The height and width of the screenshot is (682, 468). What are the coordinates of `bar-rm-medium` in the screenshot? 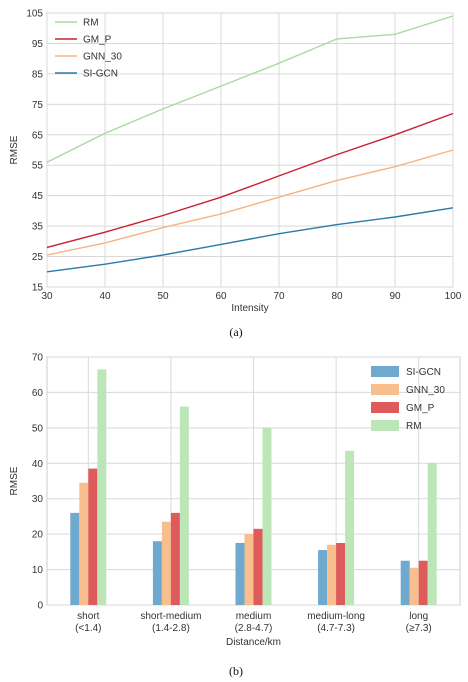 It's located at (267, 516).